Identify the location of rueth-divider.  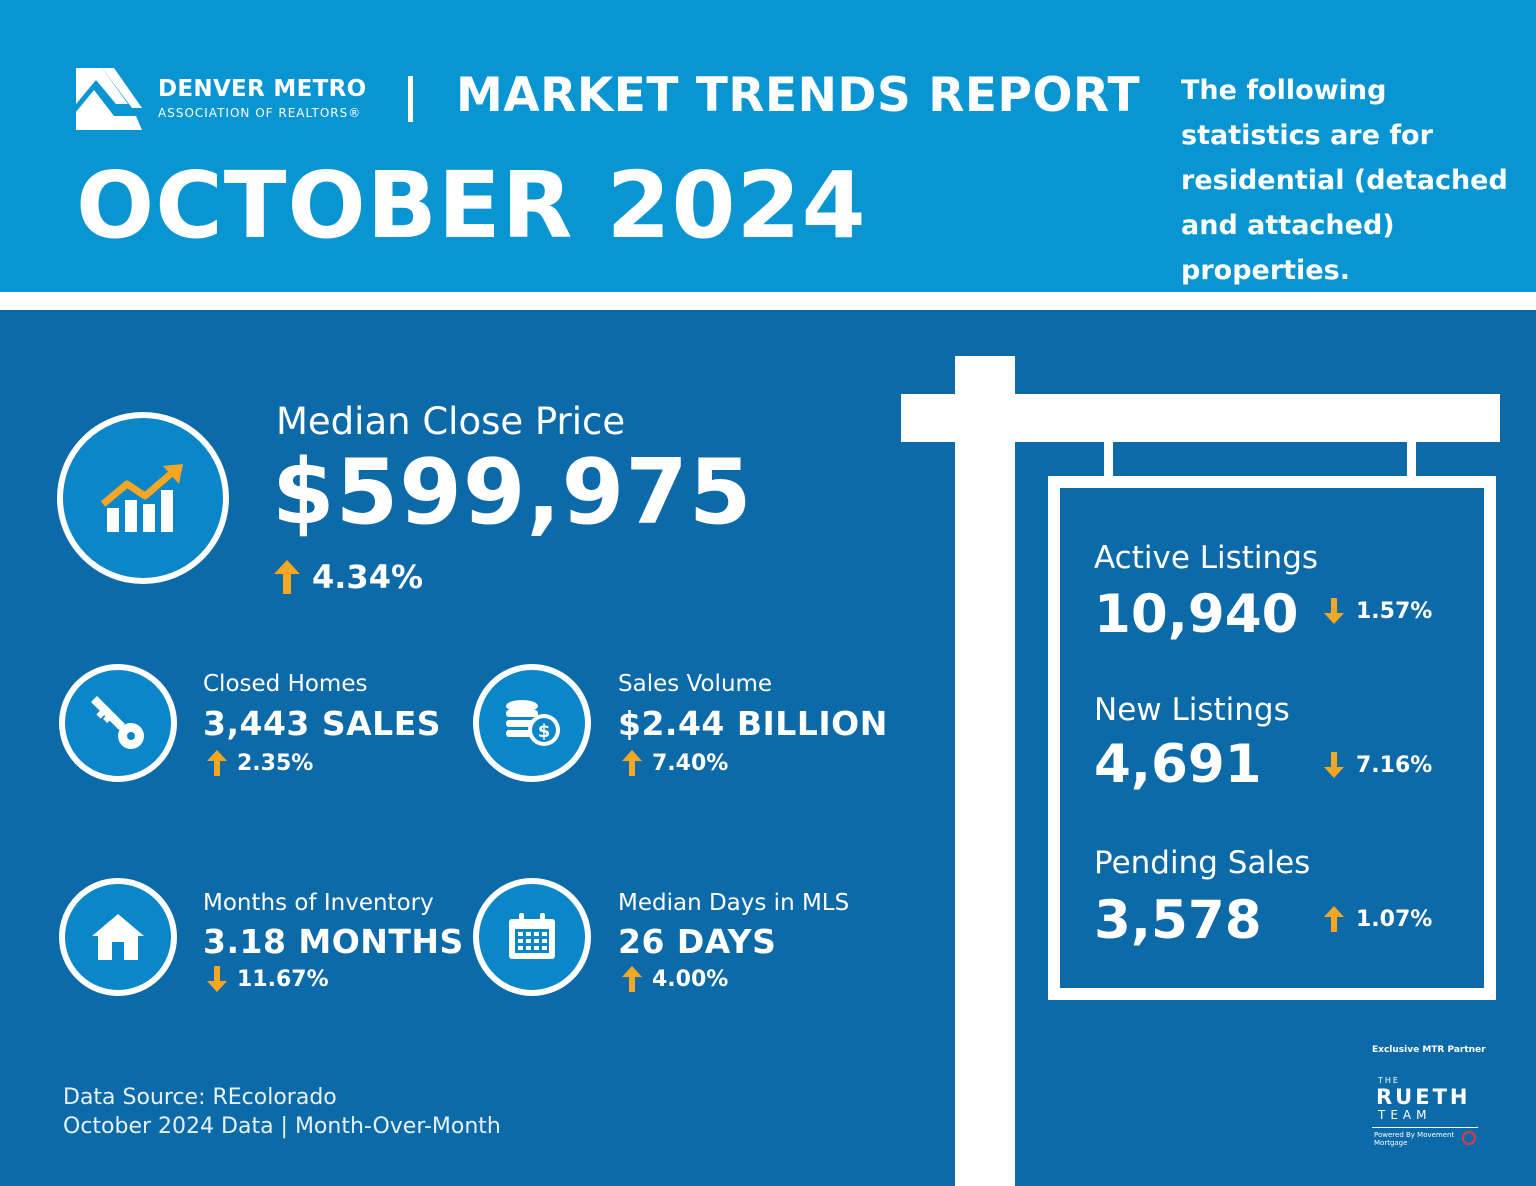
(1425, 1127).